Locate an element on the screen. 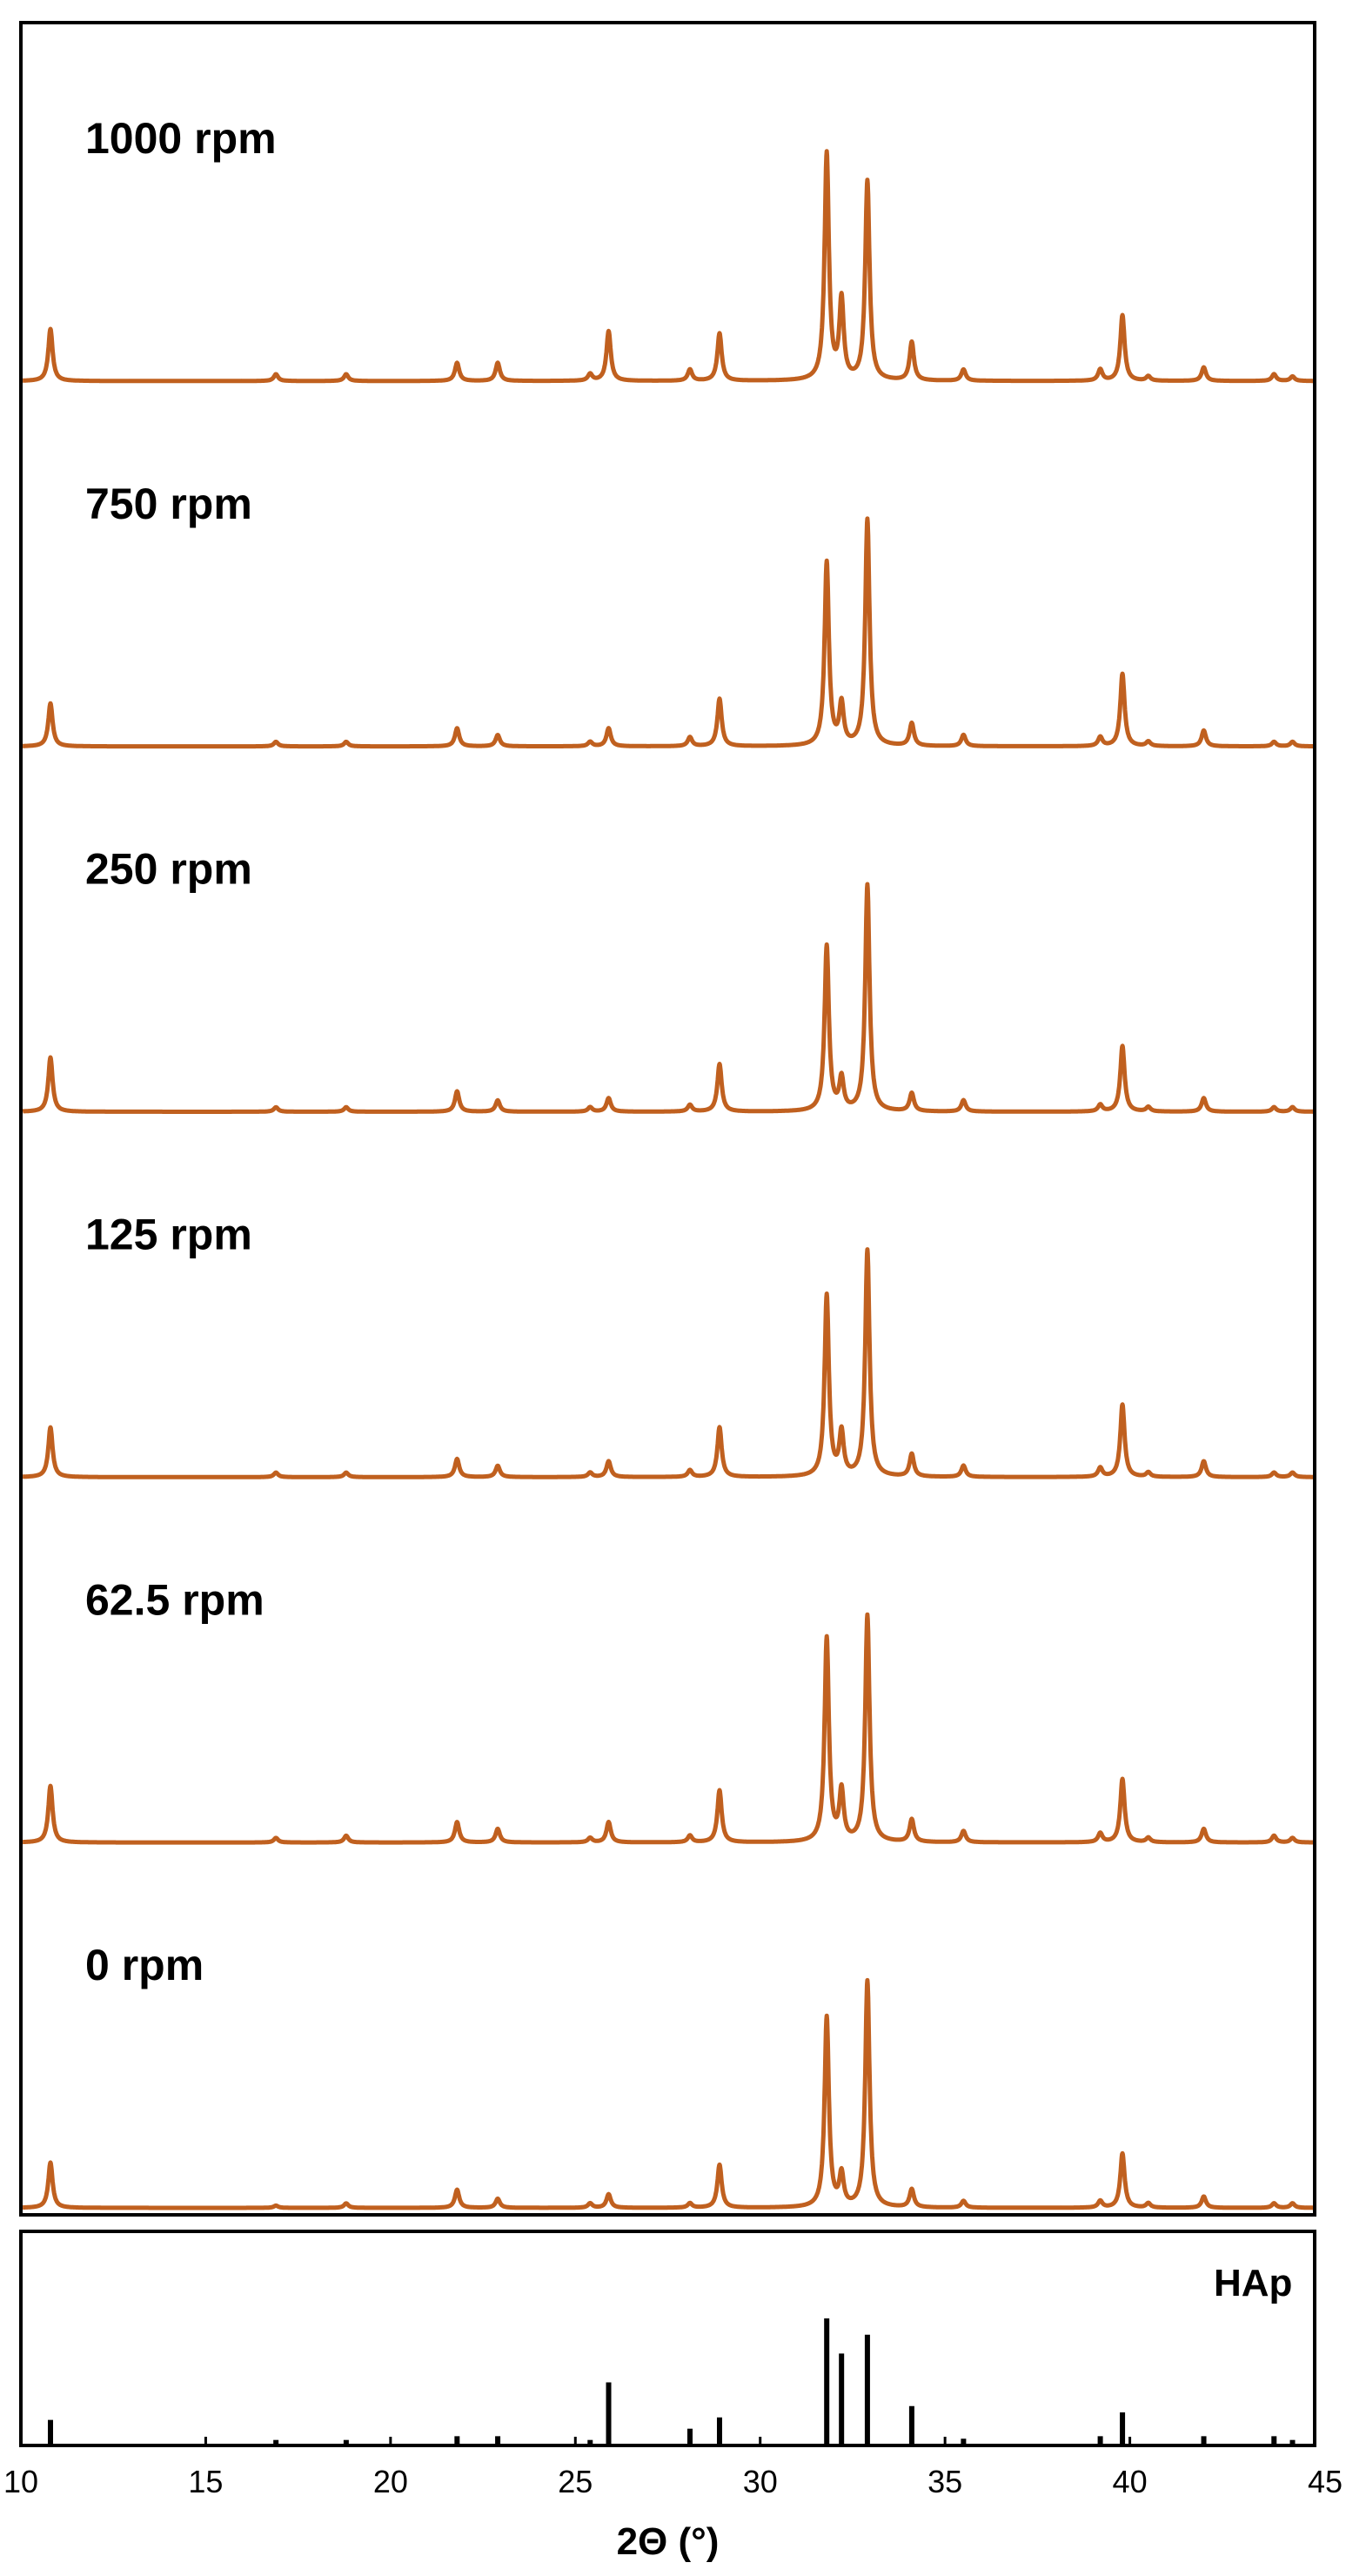 This screenshot has height=2576, width=1346. series-2: 250 rpm is located at coordinates (669, 980).